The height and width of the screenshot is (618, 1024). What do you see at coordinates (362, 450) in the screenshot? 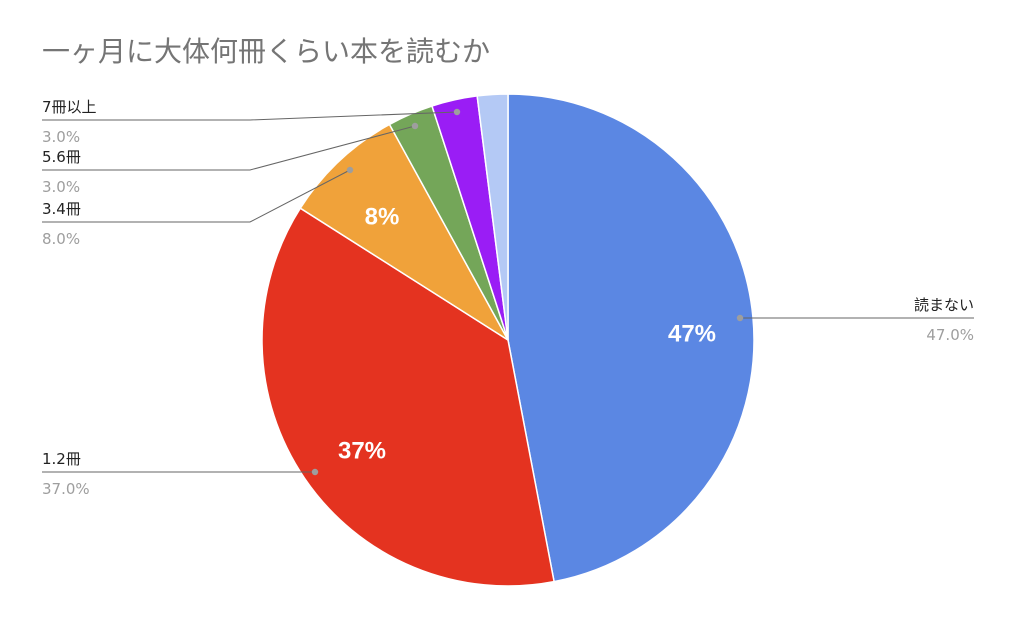
I see `slice-percent-label: 37%` at bounding box center [362, 450].